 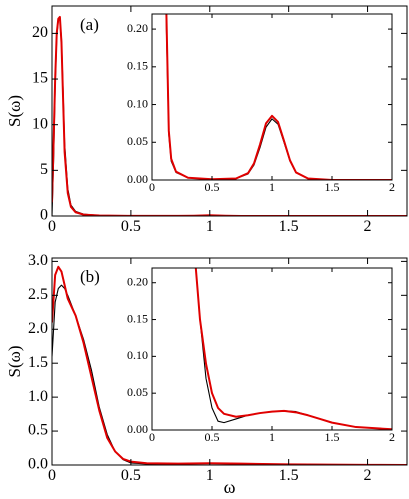 What do you see at coordinates (40, 32) in the screenshot?
I see `y-tick-label: 20` at bounding box center [40, 32].